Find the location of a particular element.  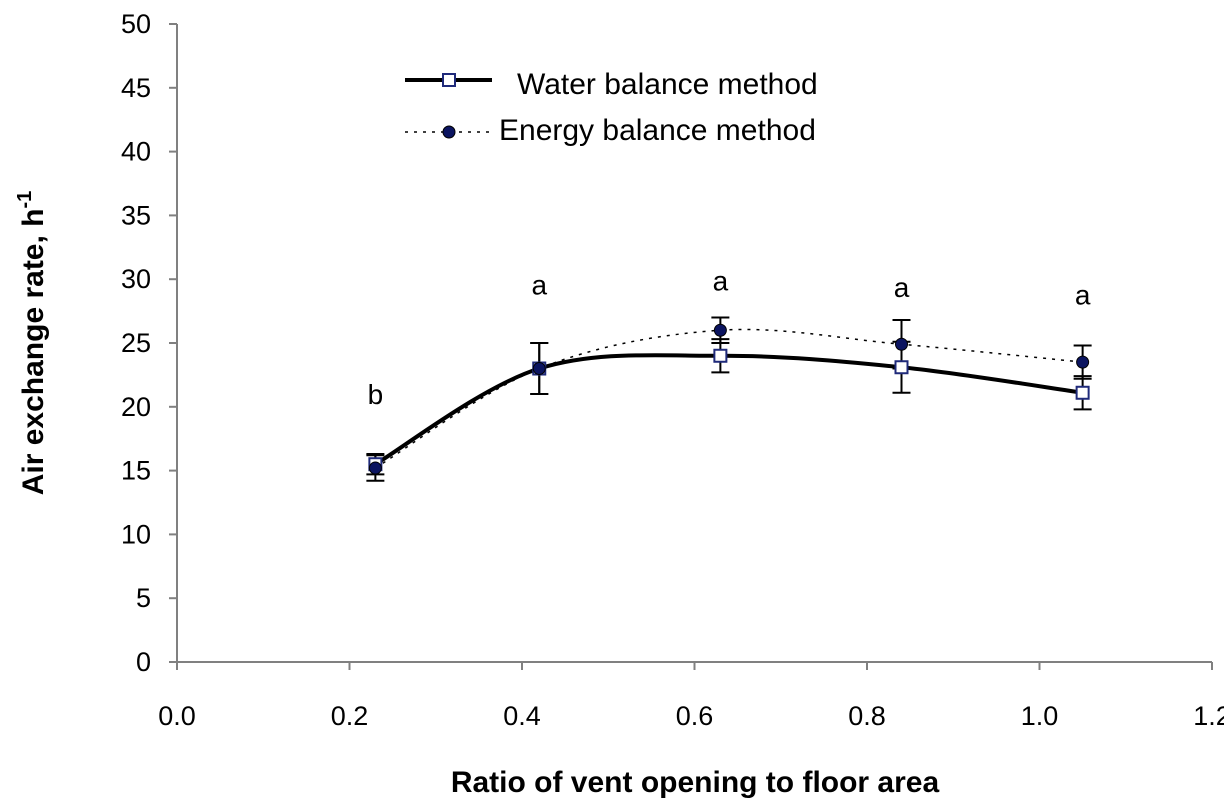

x-tick-label: 0.0 is located at coordinates (177, 716).